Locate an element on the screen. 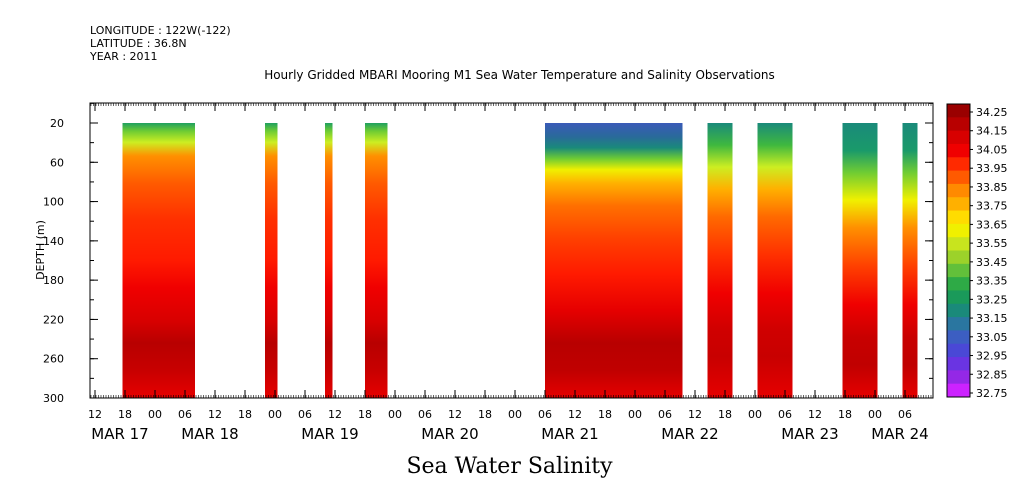 The image size is (1009, 504). colorbar-label: 33.95 is located at coordinates (992, 168).